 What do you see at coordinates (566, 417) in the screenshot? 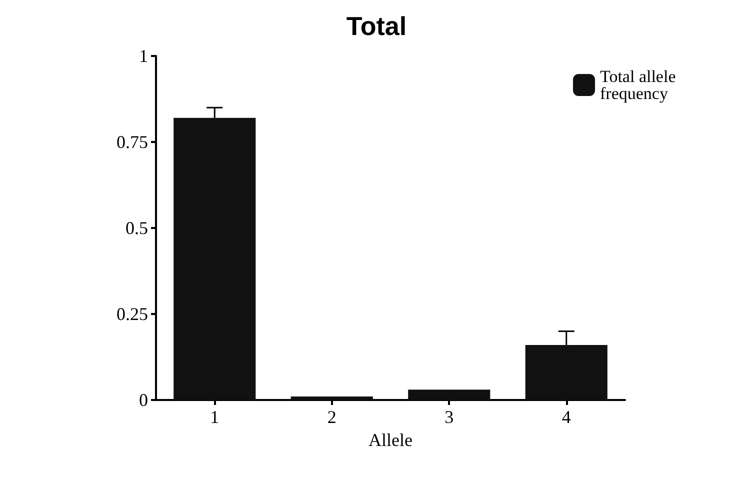
I see `x-tick-label: 4` at bounding box center [566, 417].